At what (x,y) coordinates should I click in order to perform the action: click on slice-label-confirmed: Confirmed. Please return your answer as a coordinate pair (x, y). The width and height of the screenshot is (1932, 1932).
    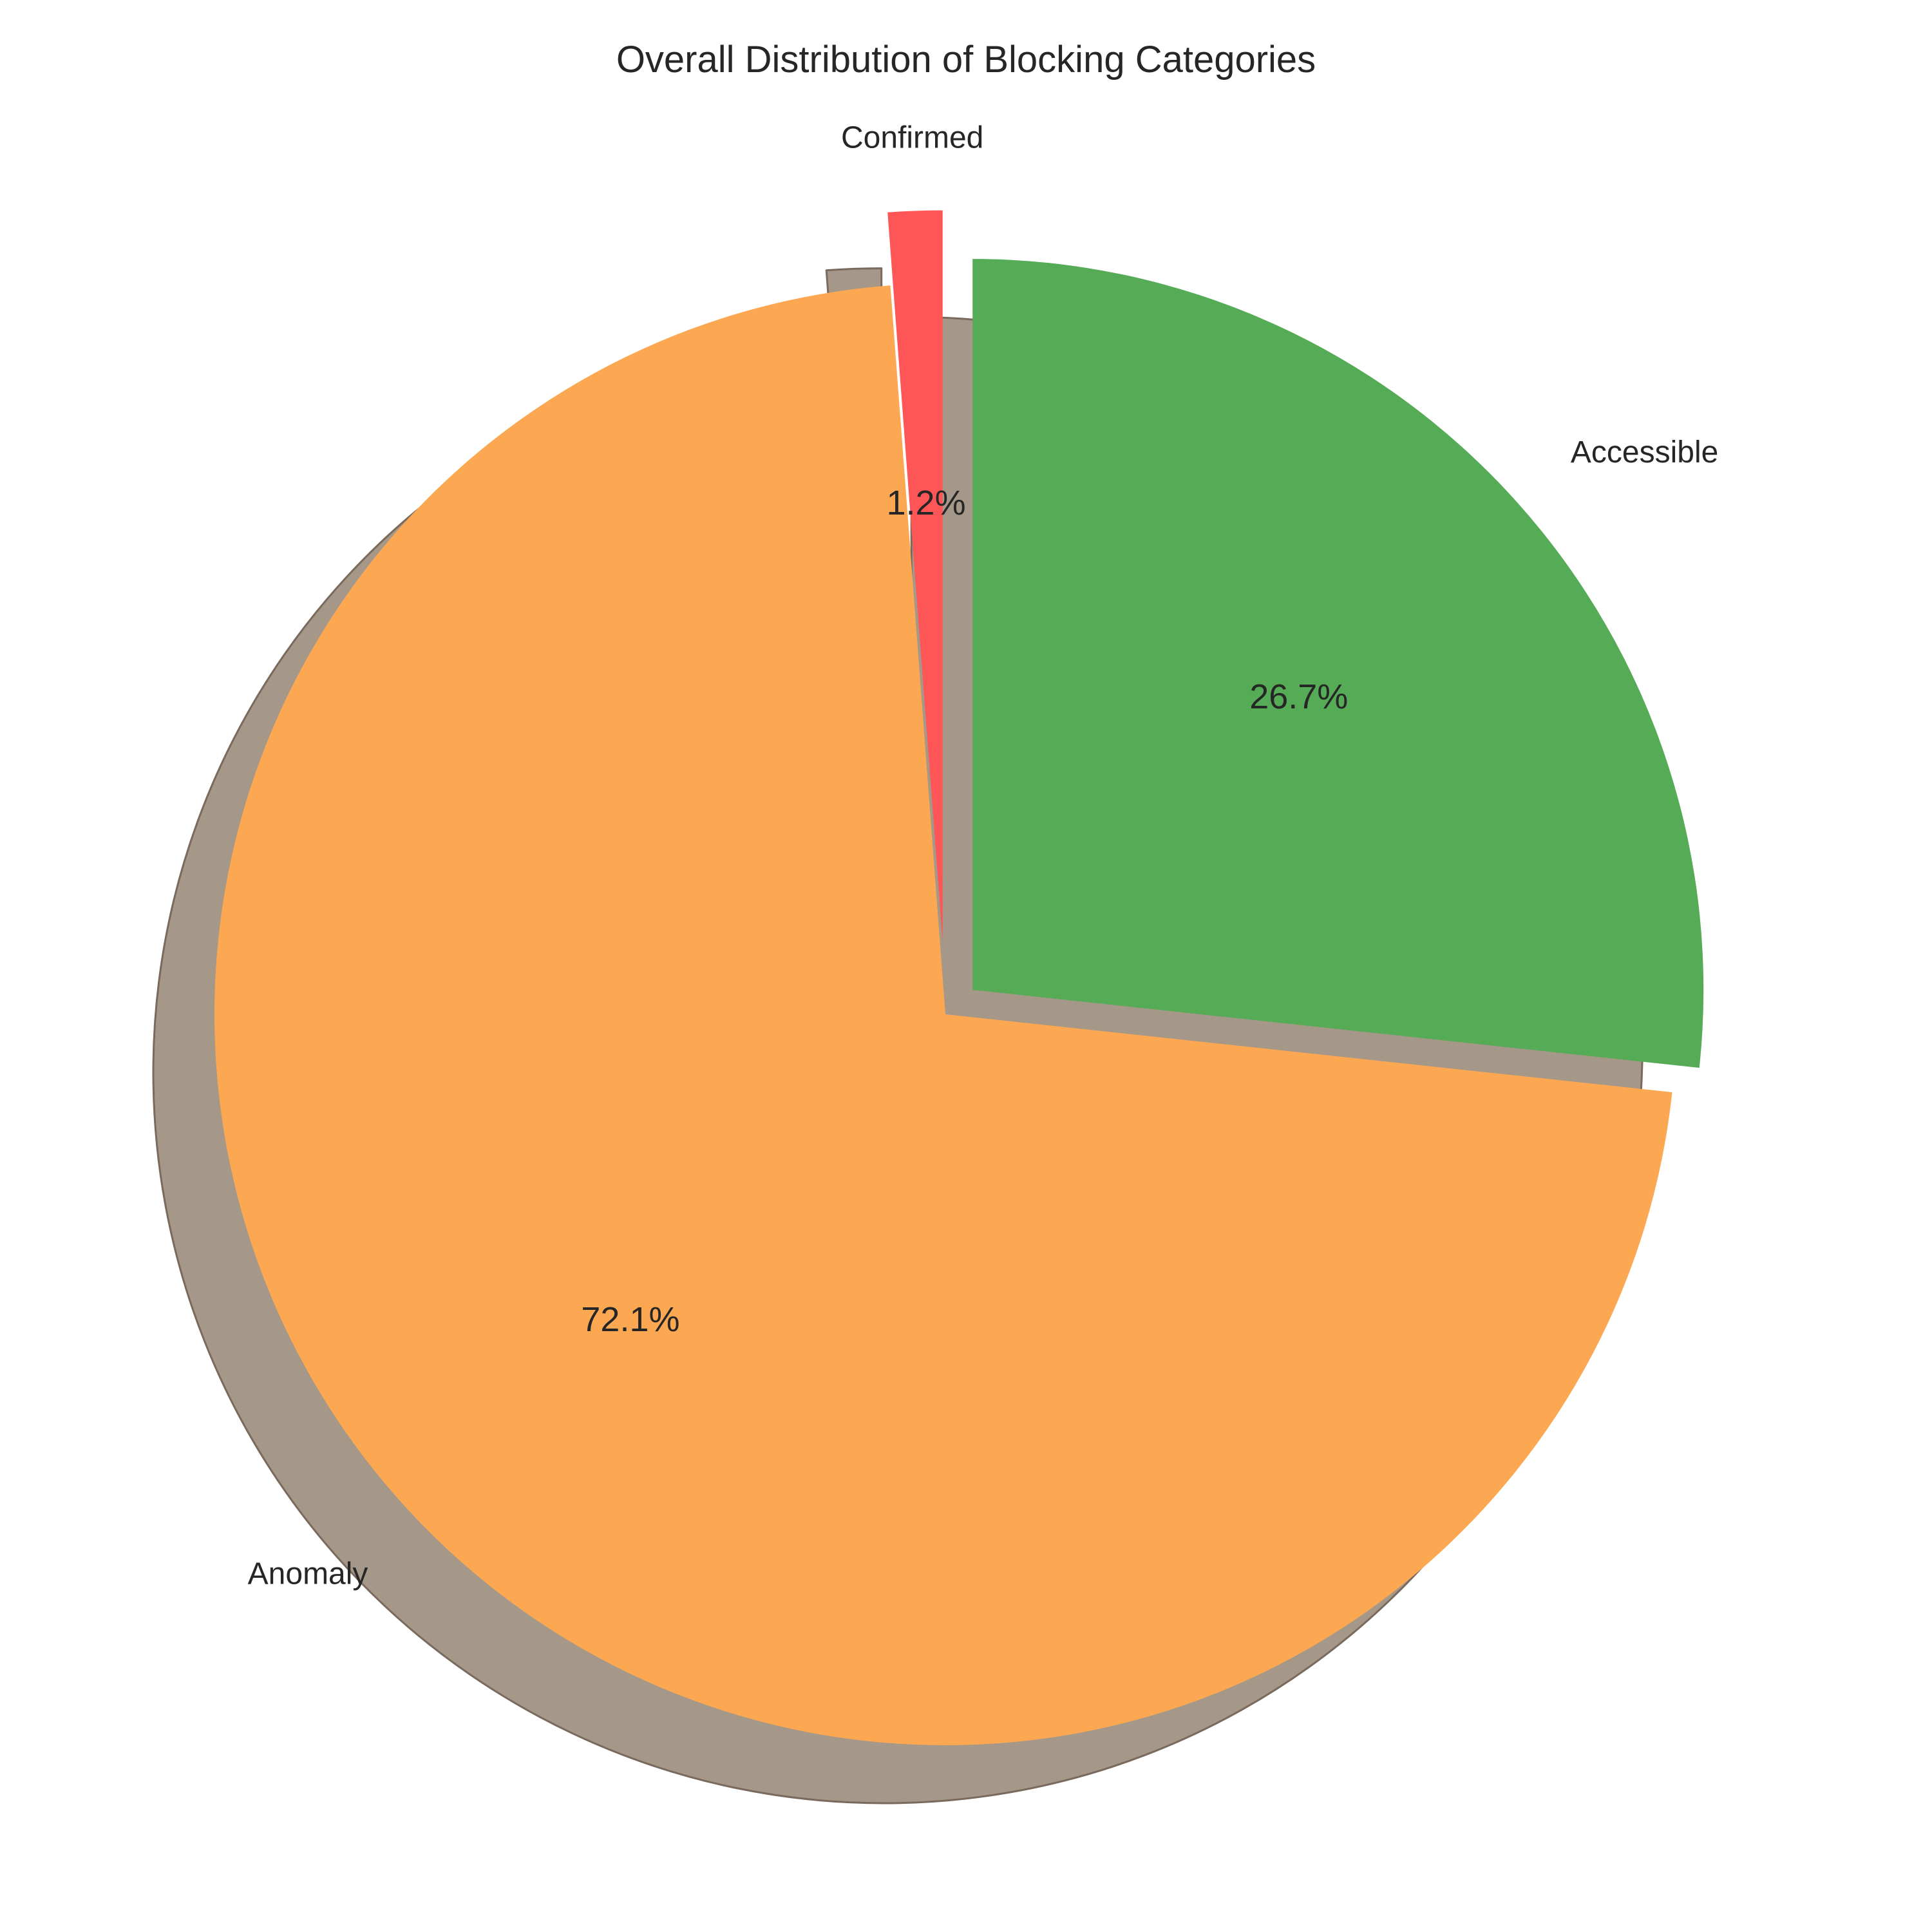
    Looking at the image, I should click on (912, 137).